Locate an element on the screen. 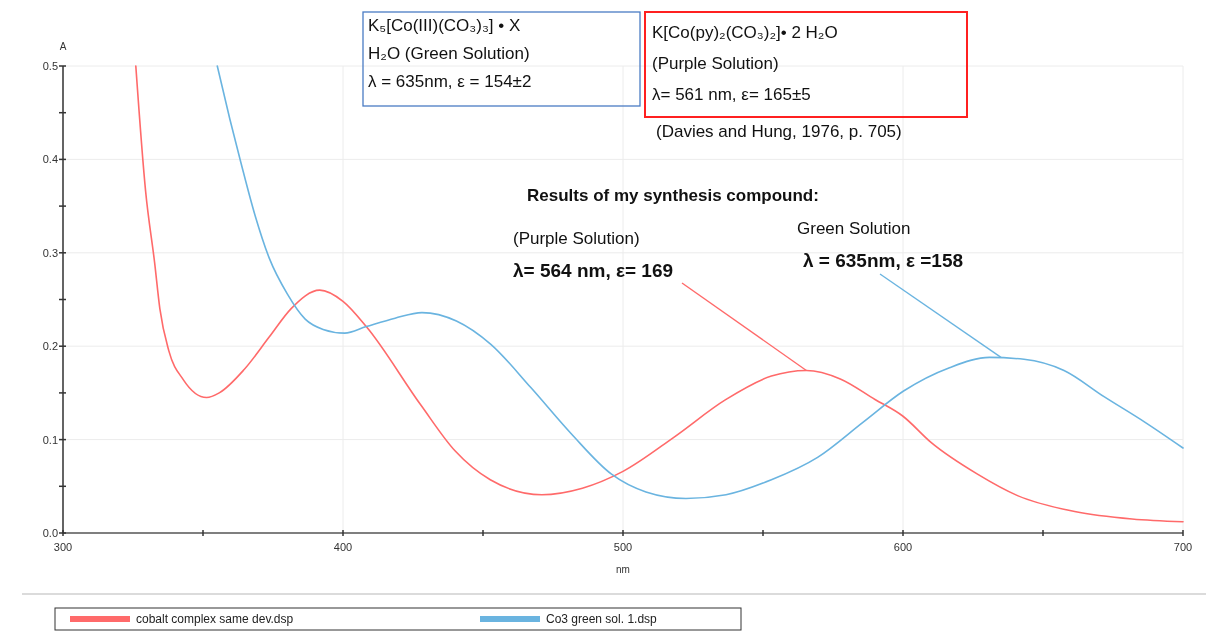 The width and height of the screenshot is (1206, 636). annotation: λ= 564 nm, ε= 169 is located at coordinates (593, 271).